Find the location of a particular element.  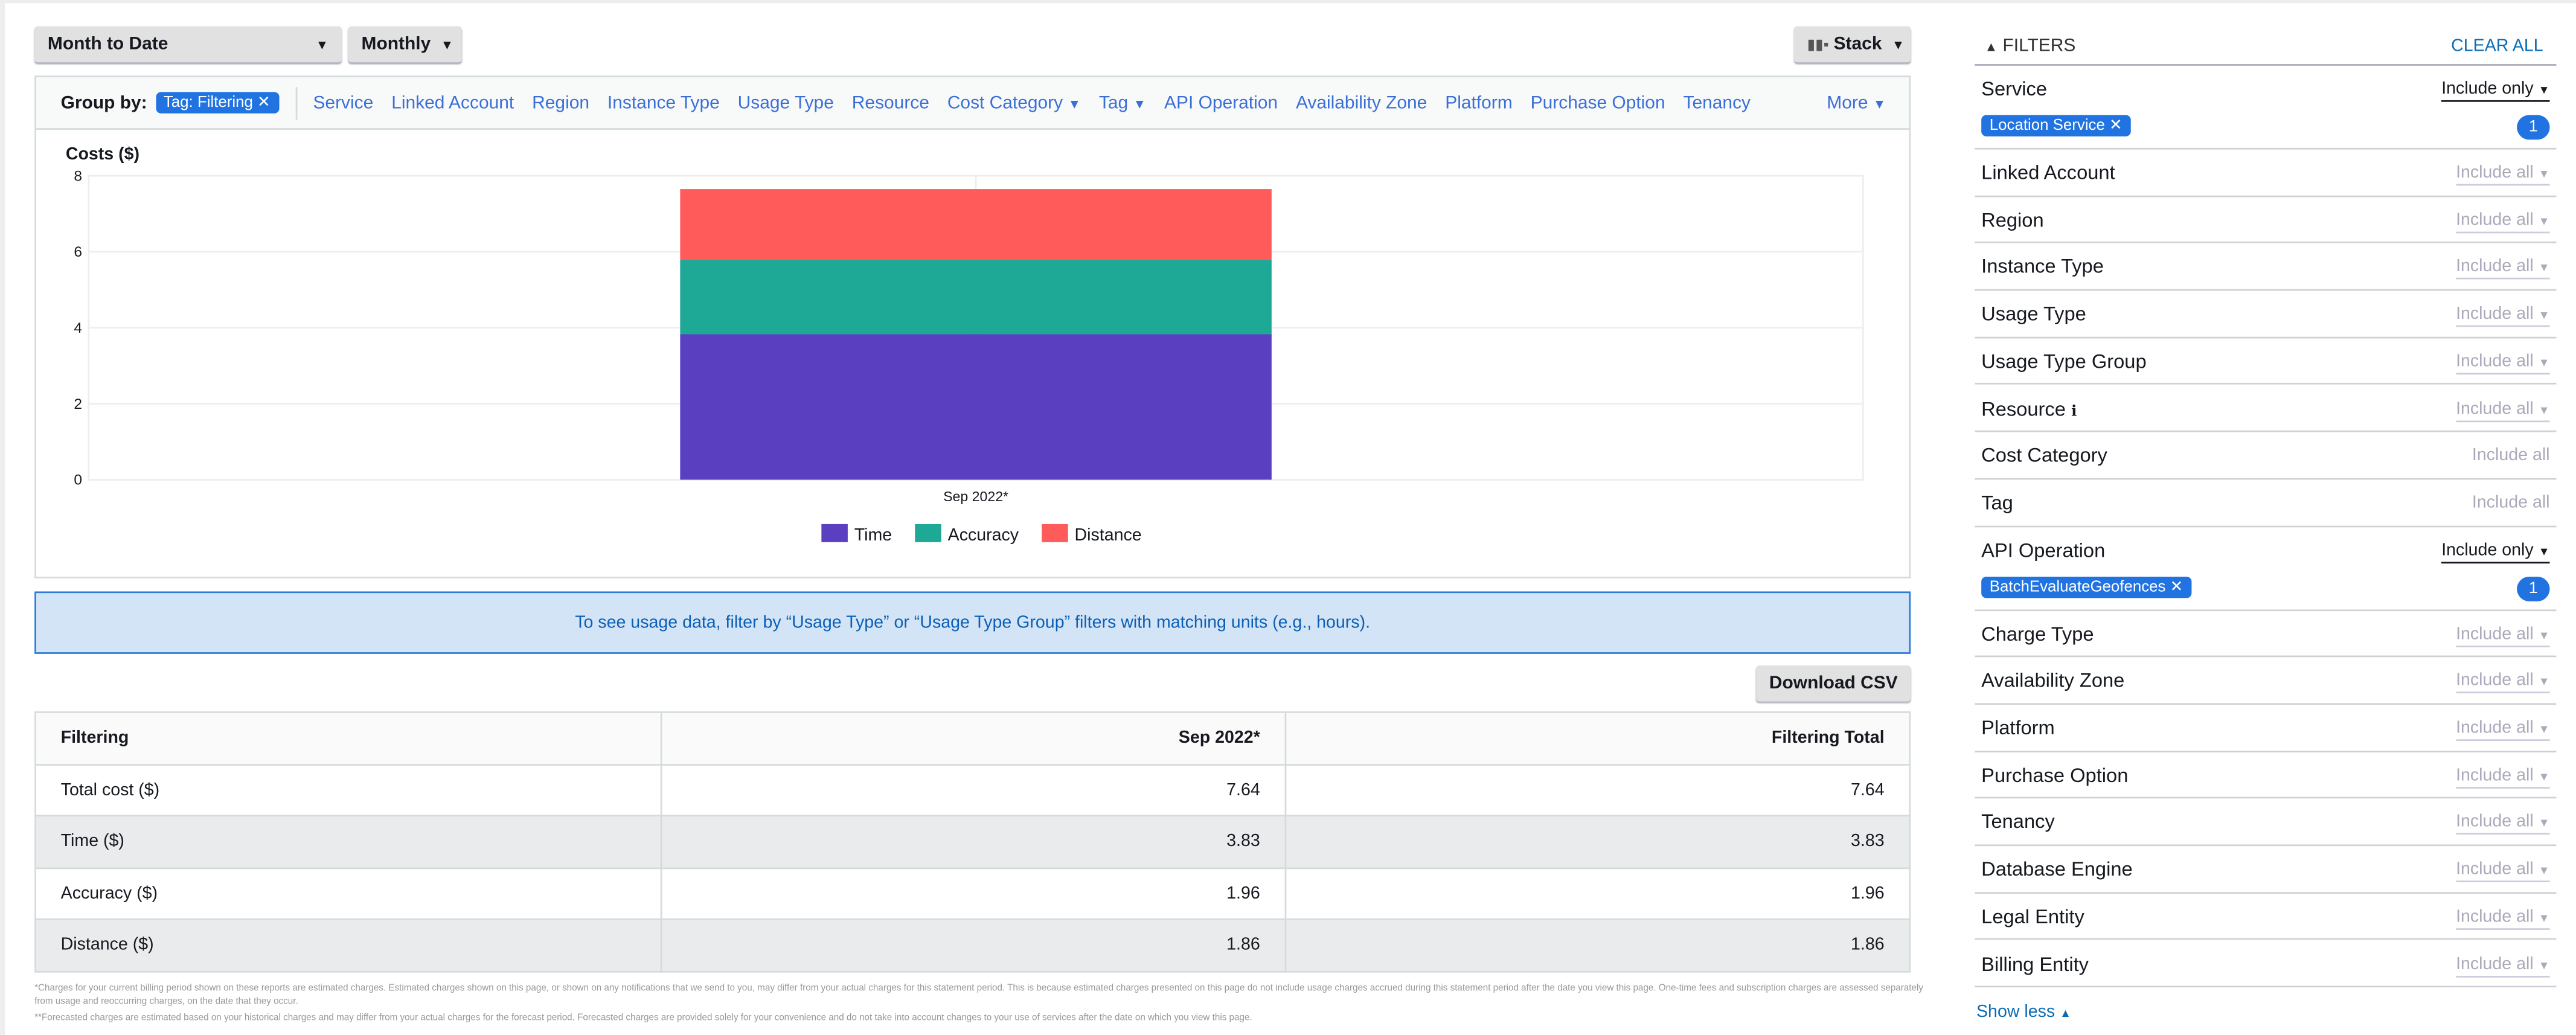

option-label: Tenancy is located at coordinates (1717, 102).